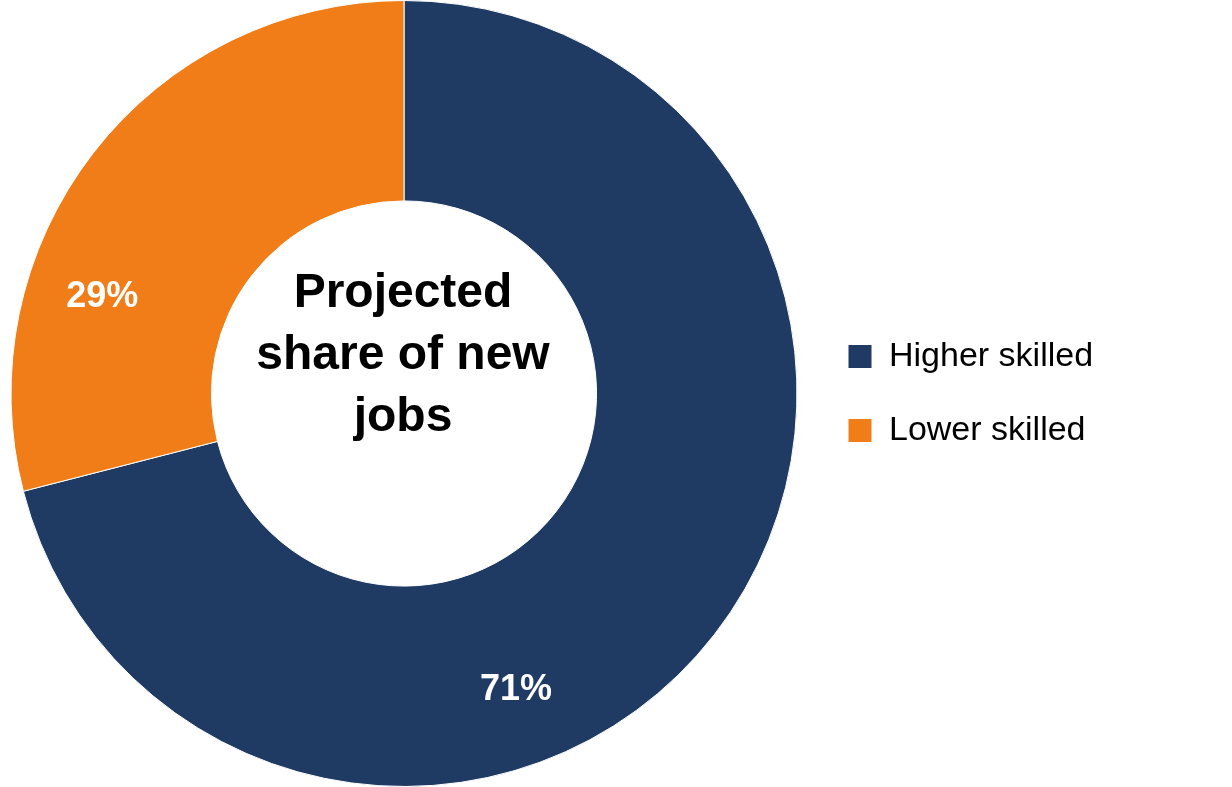 This screenshot has height=787, width=1232. What do you see at coordinates (403, 353) in the screenshot?
I see `text: Projected share of new jobs` at bounding box center [403, 353].